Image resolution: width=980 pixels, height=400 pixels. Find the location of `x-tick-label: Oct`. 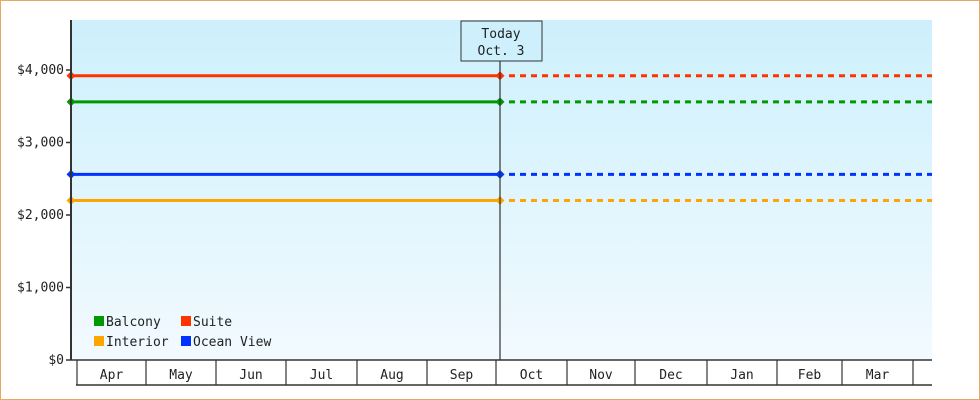

x-tick-label: Oct is located at coordinates (531, 375).